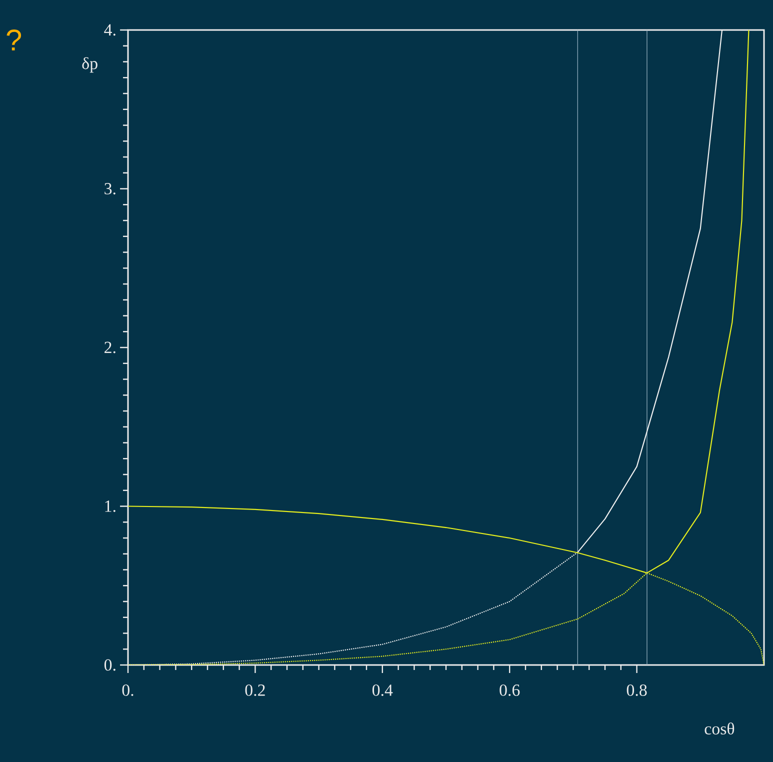 The image size is (773, 762). What do you see at coordinates (110, 188) in the screenshot?
I see `y-tick-label: 3.` at bounding box center [110, 188].